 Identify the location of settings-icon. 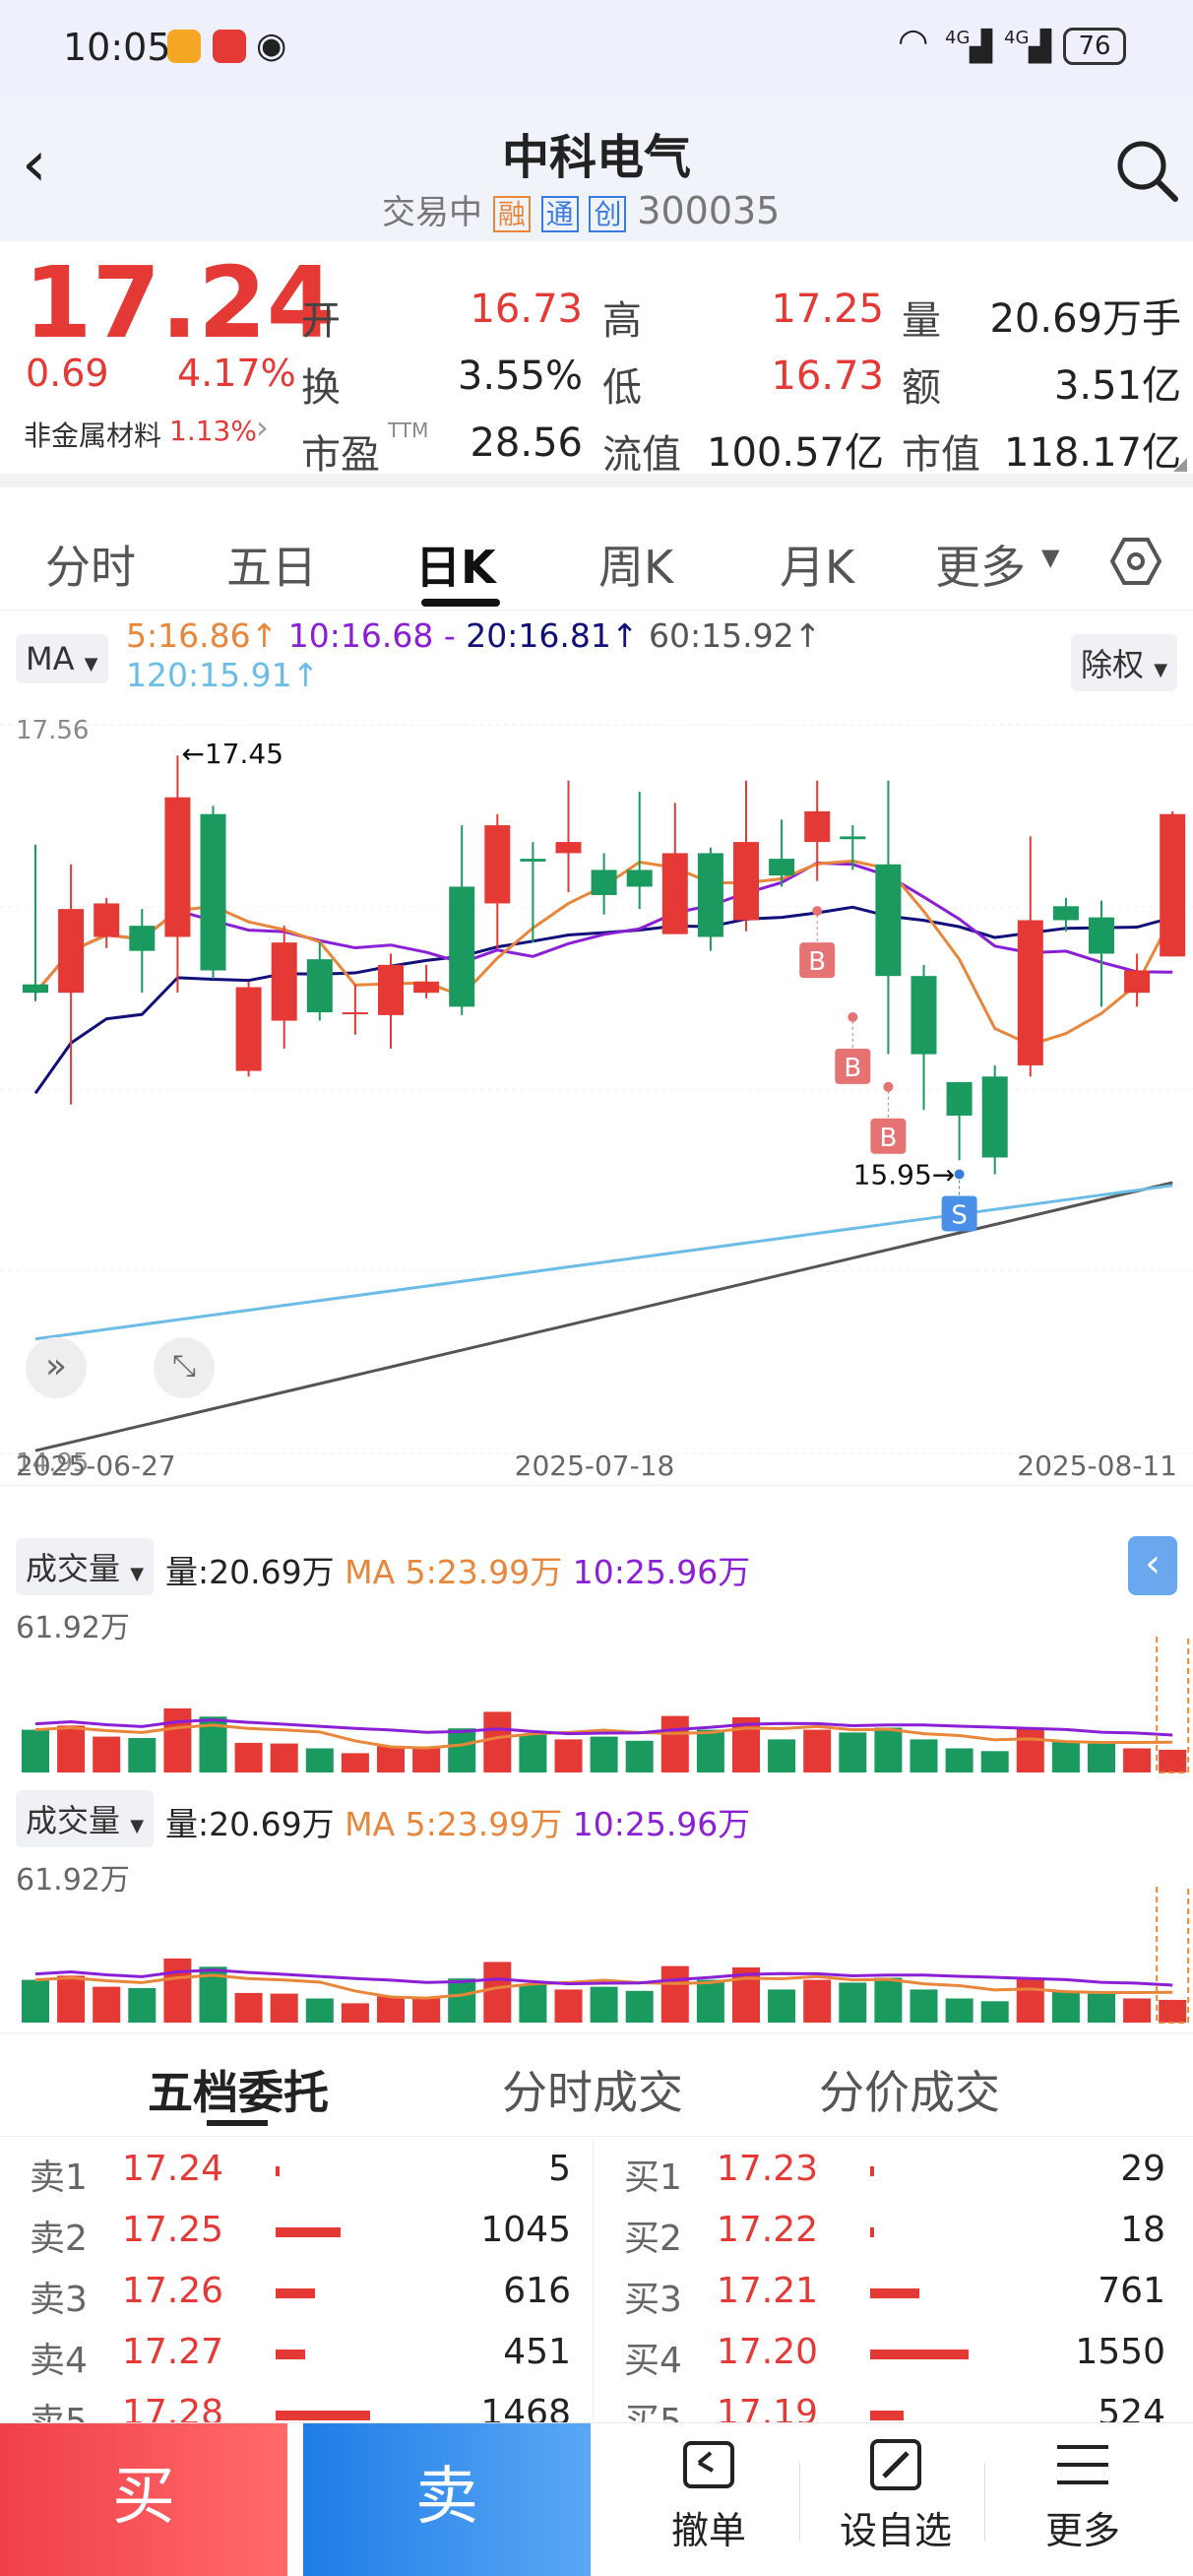
(1136, 561).